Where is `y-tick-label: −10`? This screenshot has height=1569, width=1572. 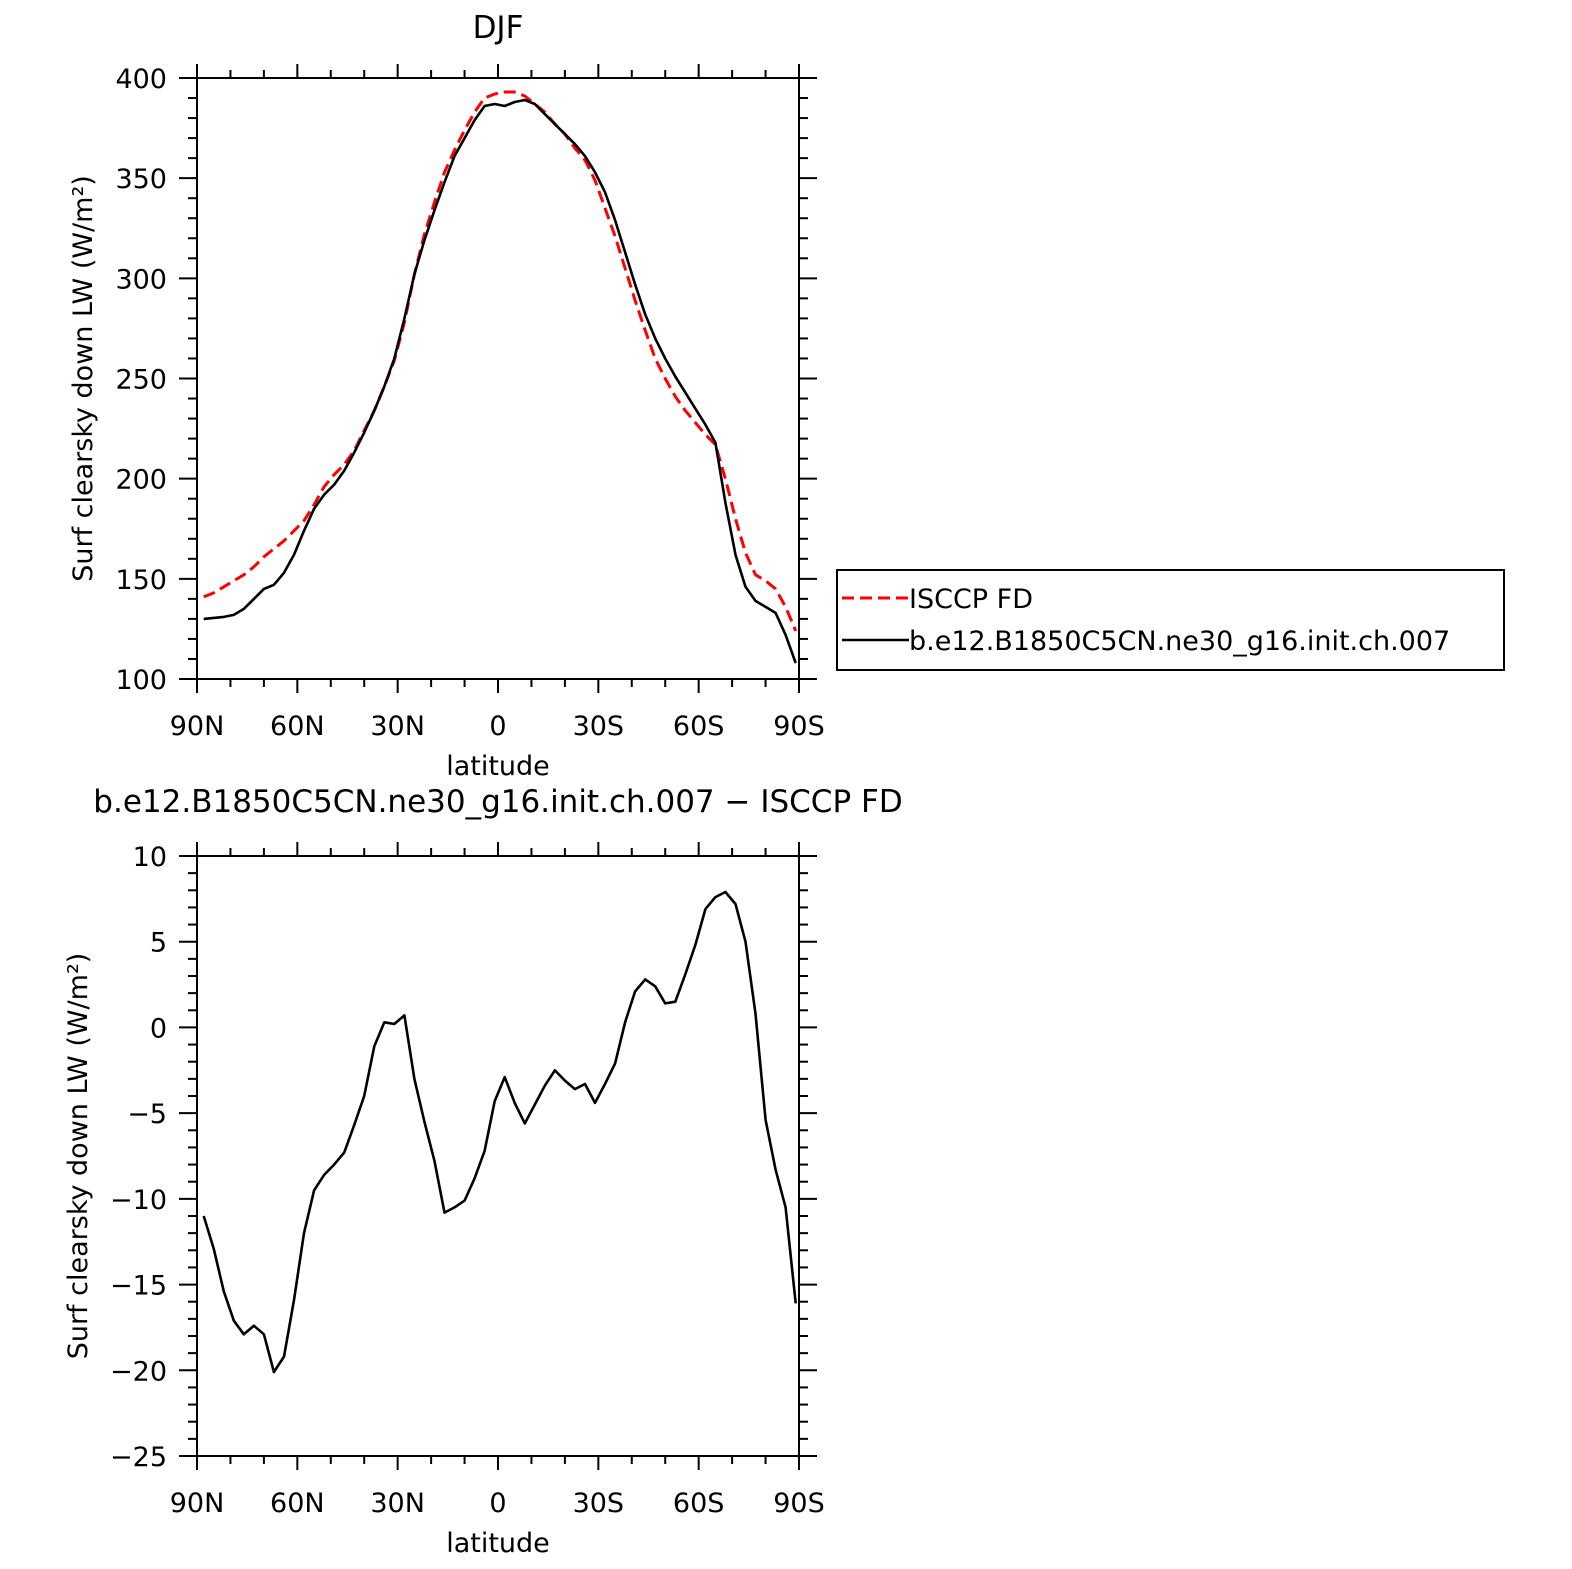 y-tick-label: −10 is located at coordinates (138, 1200).